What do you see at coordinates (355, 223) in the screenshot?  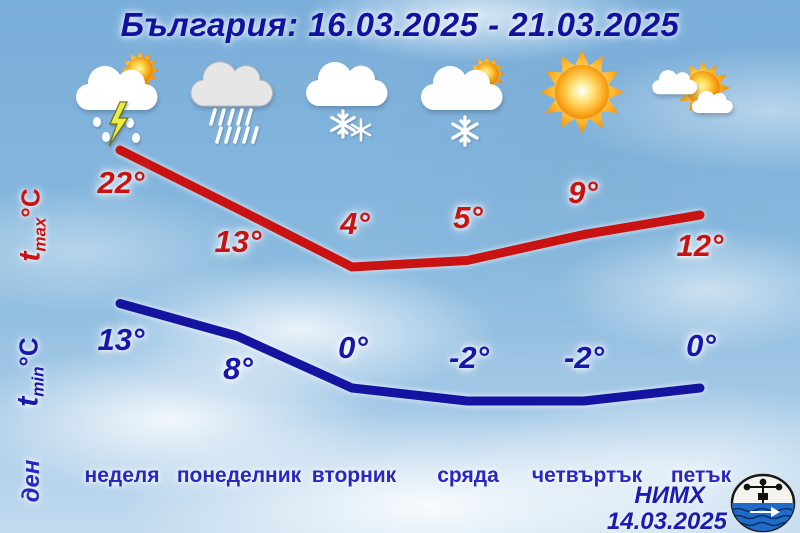 I see `tmax-value: 4°` at bounding box center [355, 223].